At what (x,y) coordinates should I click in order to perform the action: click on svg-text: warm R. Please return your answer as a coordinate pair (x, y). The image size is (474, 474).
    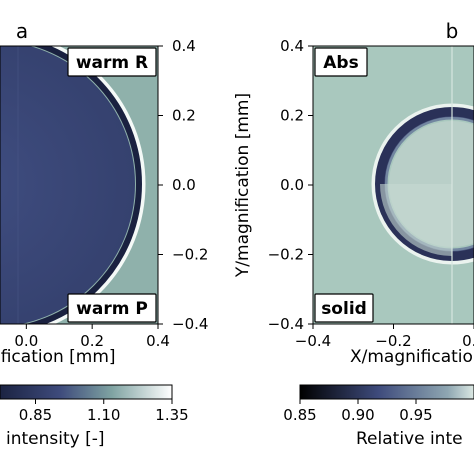
    Looking at the image, I should click on (112, 63).